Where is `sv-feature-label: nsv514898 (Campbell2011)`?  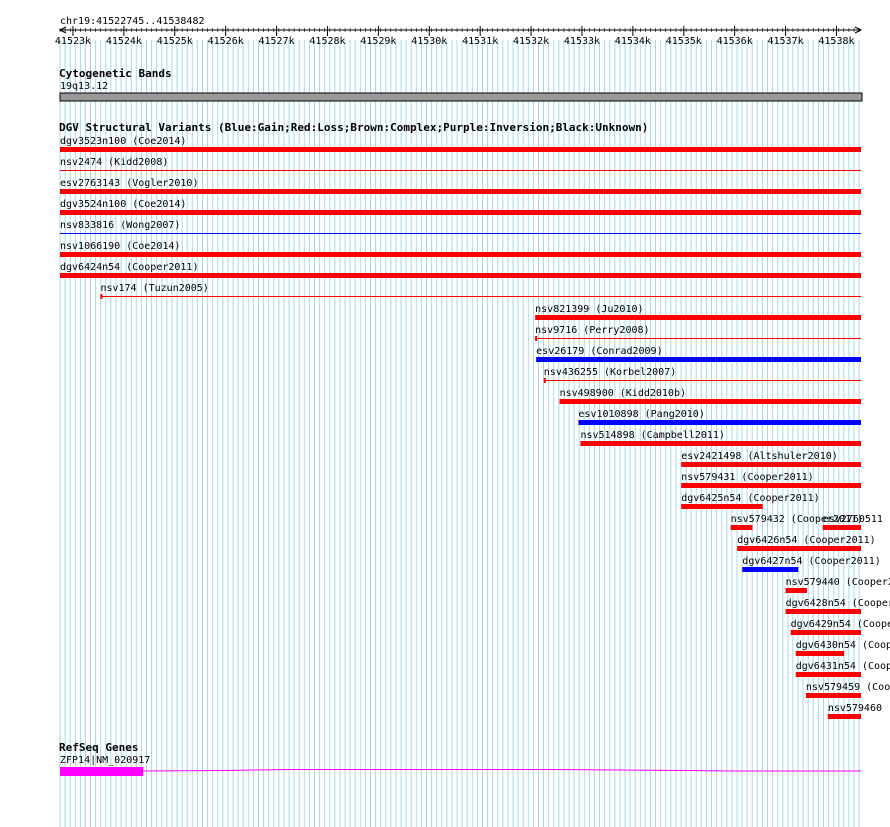
sv-feature-label: nsv514898 (Campbell2011) is located at coordinates (652, 435).